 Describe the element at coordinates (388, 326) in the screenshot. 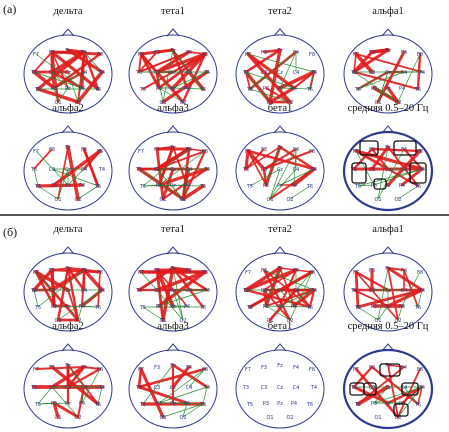

I see `head-title: средняя 0.5–20 Гц` at that location.